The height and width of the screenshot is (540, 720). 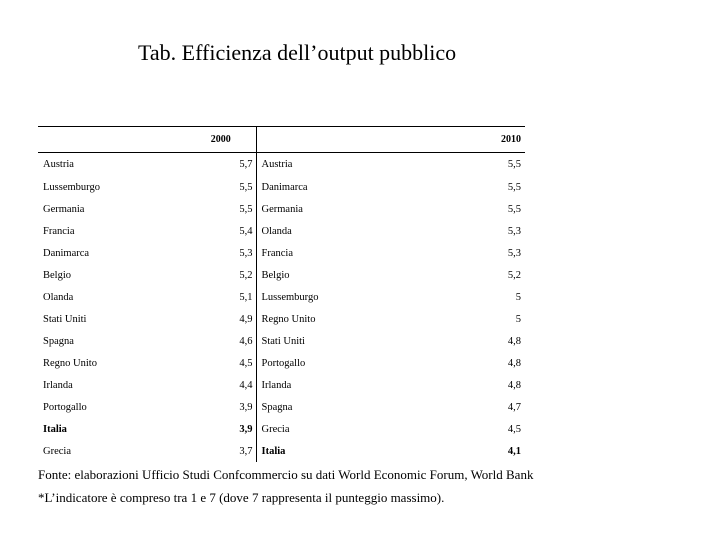 What do you see at coordinates (350, 407) in the screenshot?
I see `country-2010: Spagna` at bounding box center [350, 407].